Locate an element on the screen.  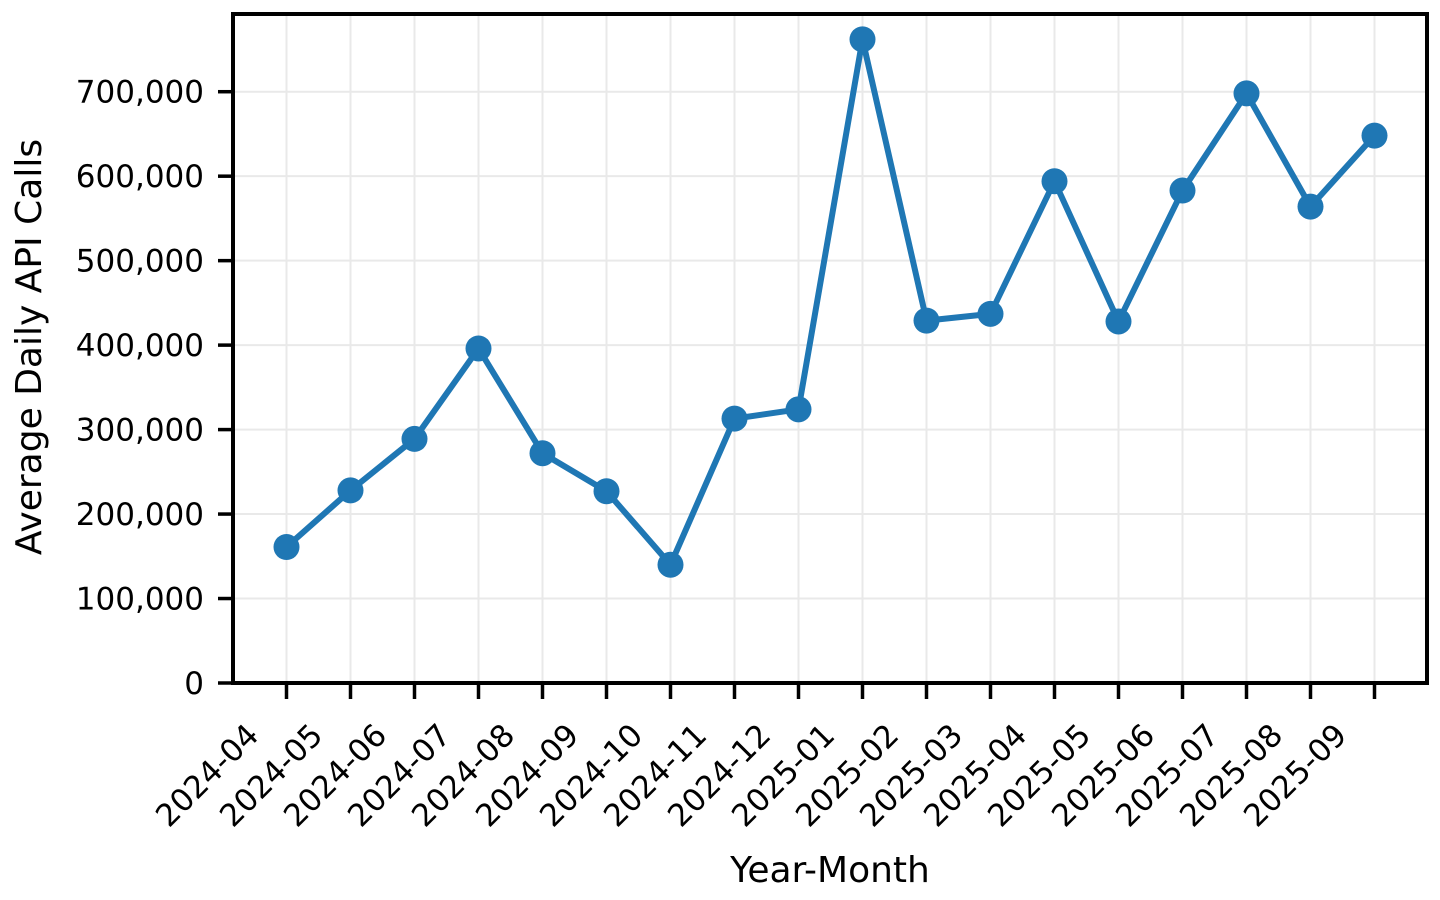
y-tick-label: 0 is located at coordinates (194, 684).